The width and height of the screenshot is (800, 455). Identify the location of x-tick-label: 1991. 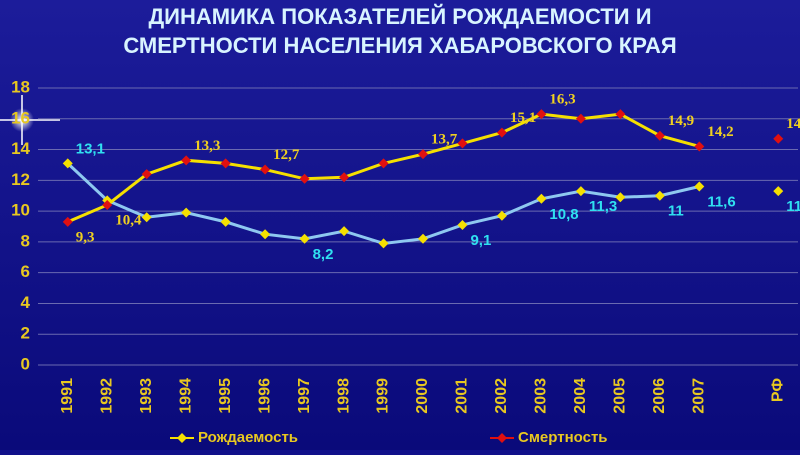
(67, 396).